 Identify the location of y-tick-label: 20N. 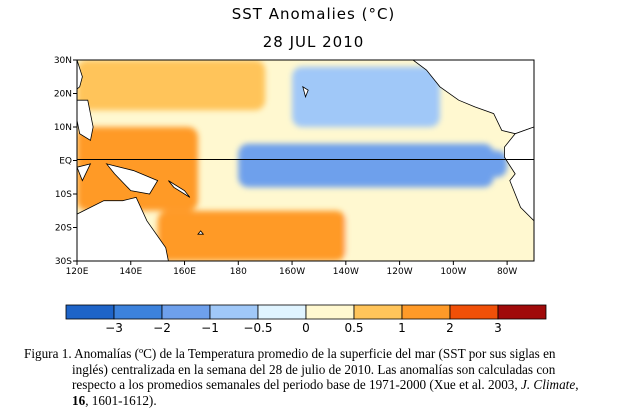
(63, 95).